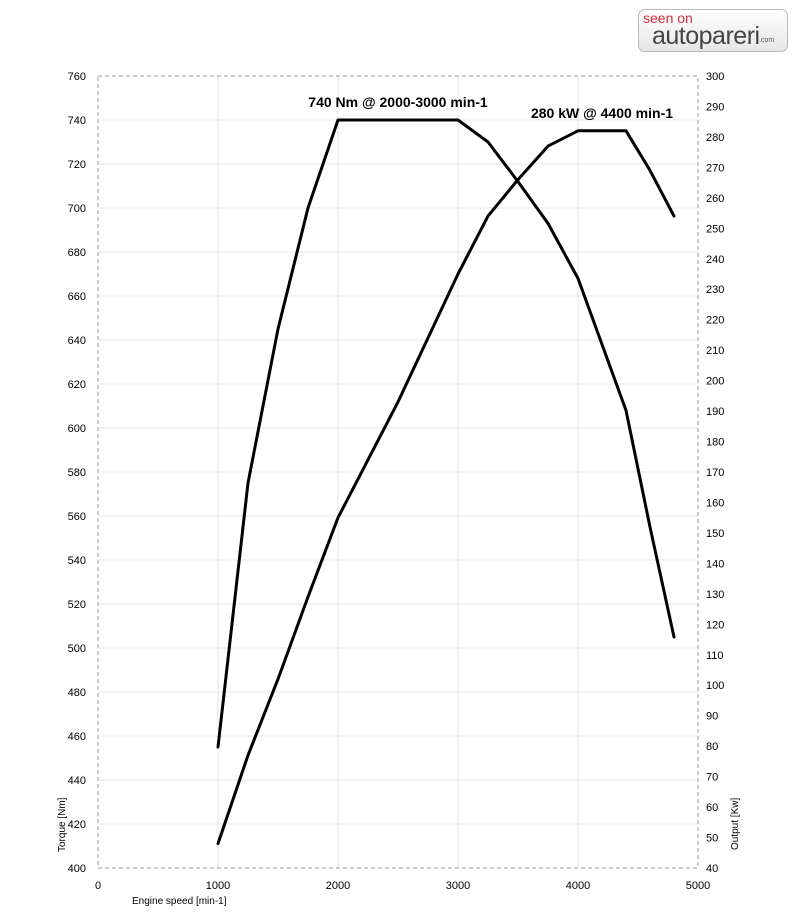 The width and height of the screenshot is (800, 921). Describe the element at coordinates (77, 605) in the screenshot. I see `y-left-tick-label: 520` at that location.